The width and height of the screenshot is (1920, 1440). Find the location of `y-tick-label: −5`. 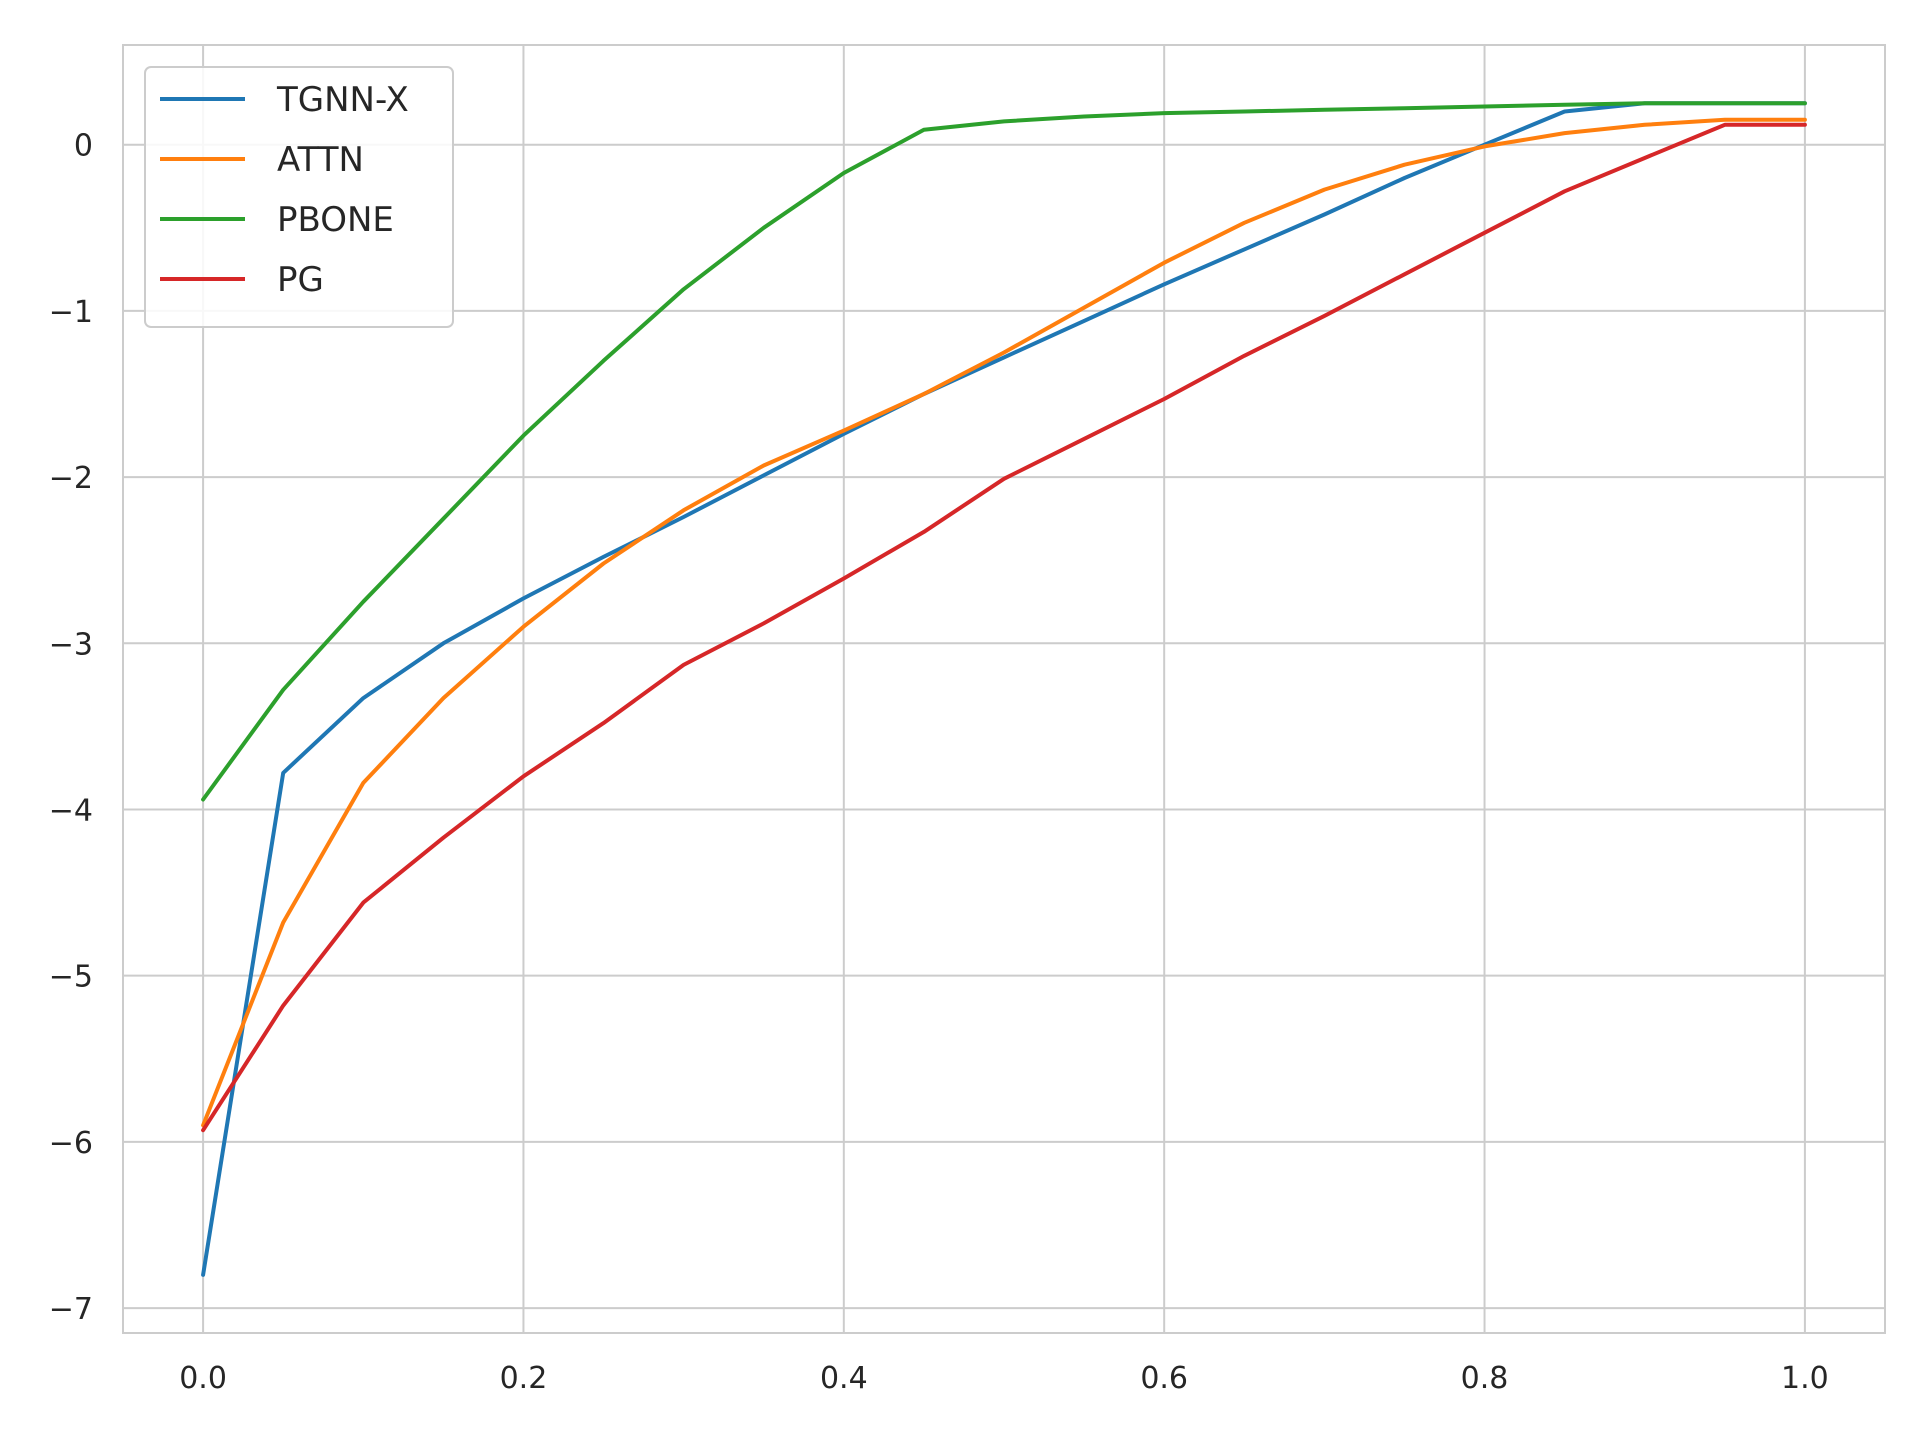

y-tick-label: −5 is located at coordinates (71, 977).